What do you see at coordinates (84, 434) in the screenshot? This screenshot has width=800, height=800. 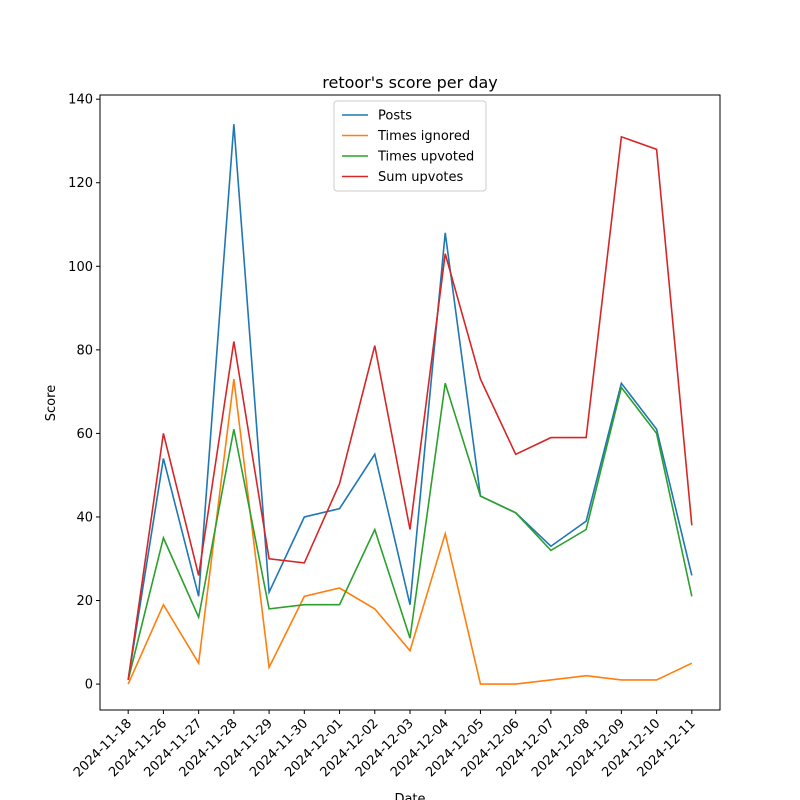 I see `y-tick-label: 60` at bounding box center [84, 434].